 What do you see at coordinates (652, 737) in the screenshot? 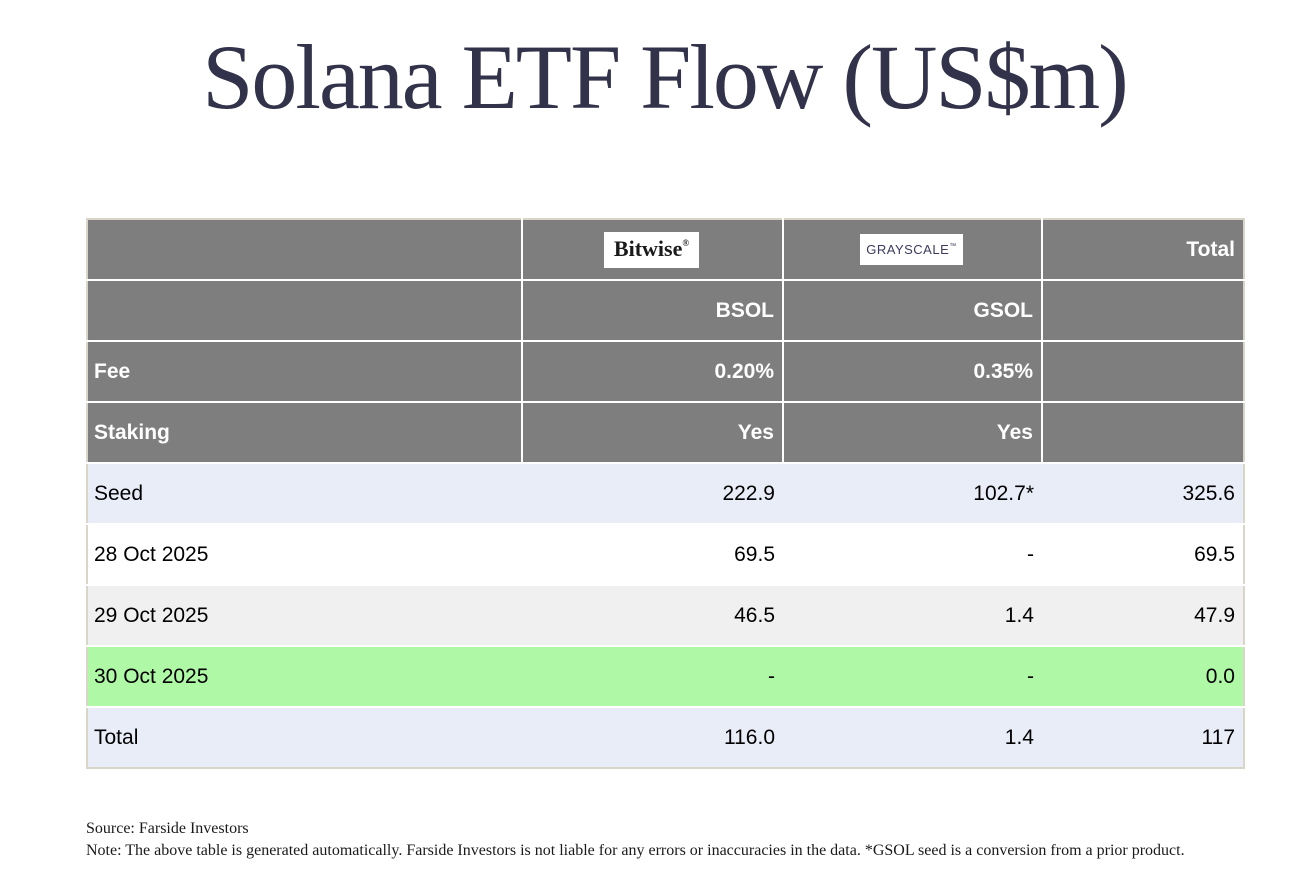
I see `bsol-value: 116.0` at bounding box center [652, 737].